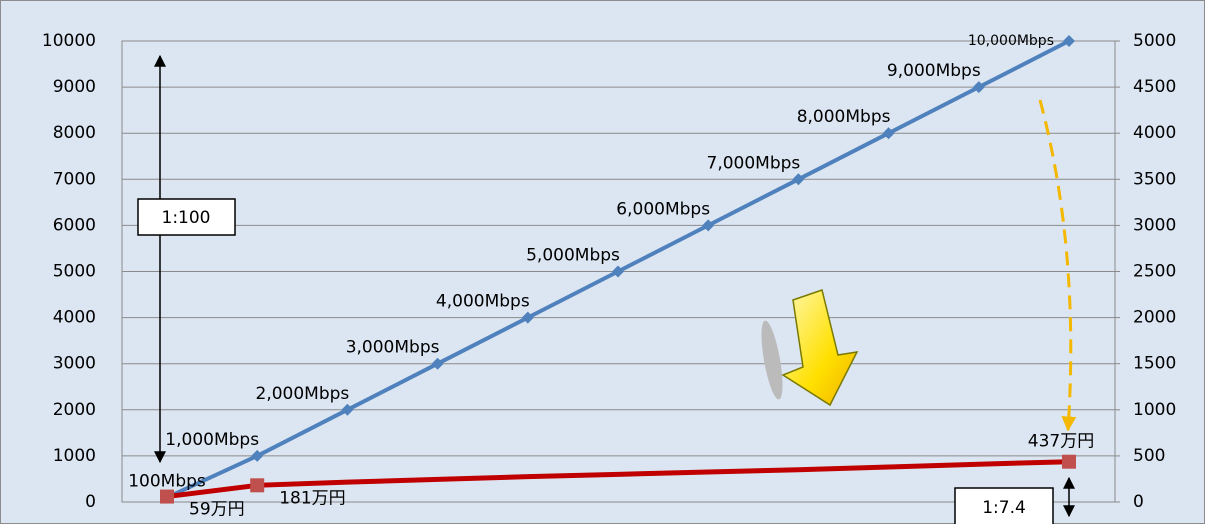  What do you see at coordinates (820, 348) in the screenshot?
I see `down-arrow` at bounding box center [820, 348].